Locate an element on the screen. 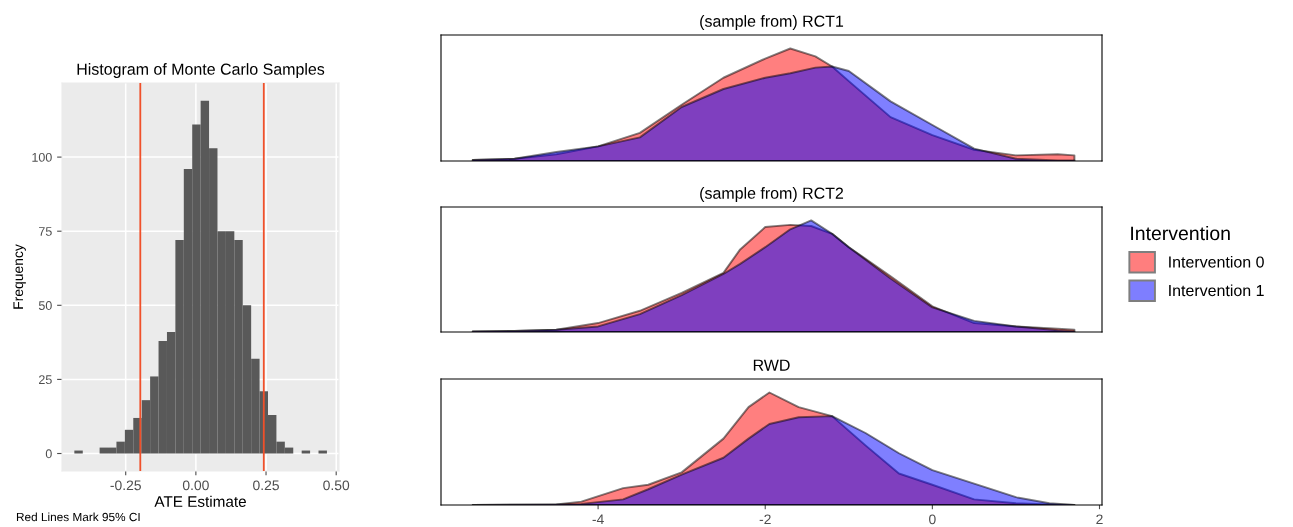 The height and width of the screenshot is (527, 1293). chart-title: (sample from) RCT2 is located at coordinates (772, 194).